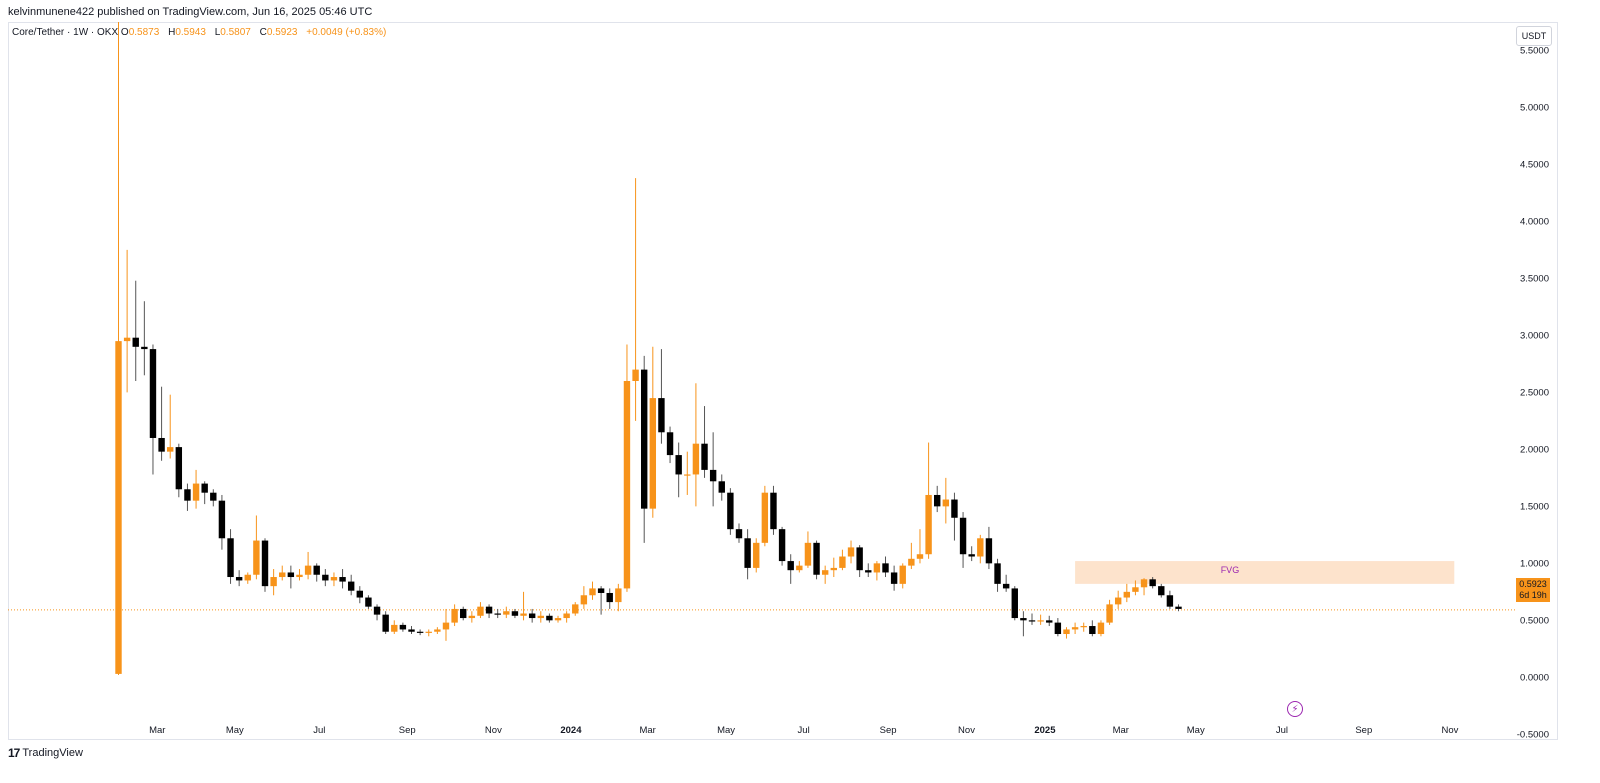 The height and width of the screenshot is (783, 1600). Describe the element at coordinates (65, 32) in the screenshot. I see `legend-symbol: Core/Tether · 1W · OKX` at that location.